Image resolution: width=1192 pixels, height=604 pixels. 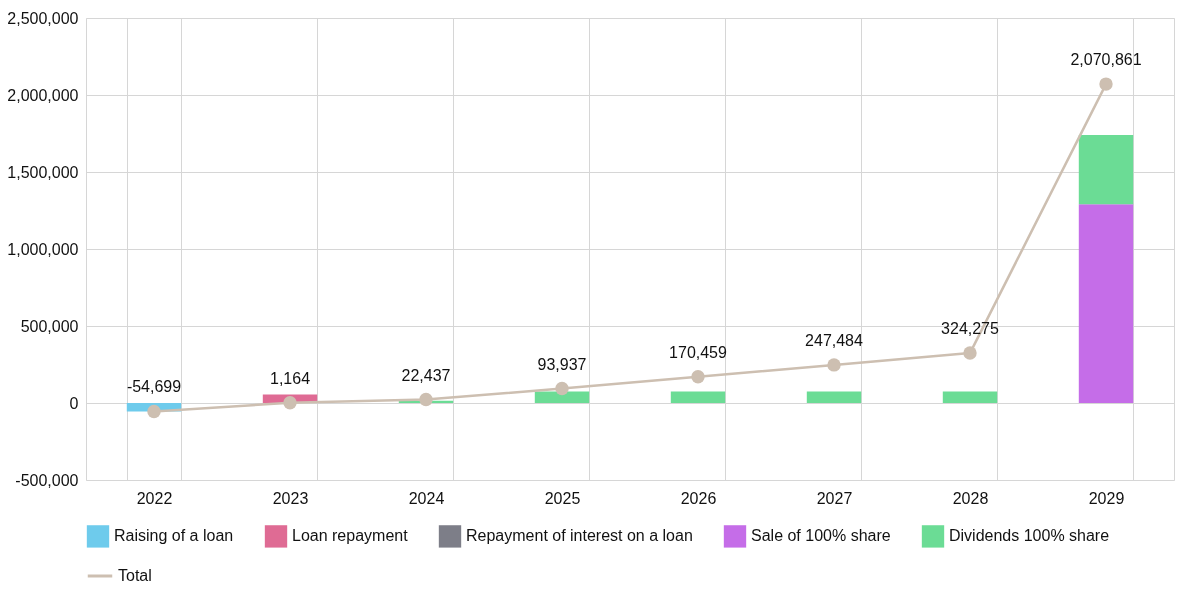 What do you see at coordinates (579, 536) in the screenshot?
I see `legend-label: Repayment of interest on a loan` at bounding box center [579, 536].